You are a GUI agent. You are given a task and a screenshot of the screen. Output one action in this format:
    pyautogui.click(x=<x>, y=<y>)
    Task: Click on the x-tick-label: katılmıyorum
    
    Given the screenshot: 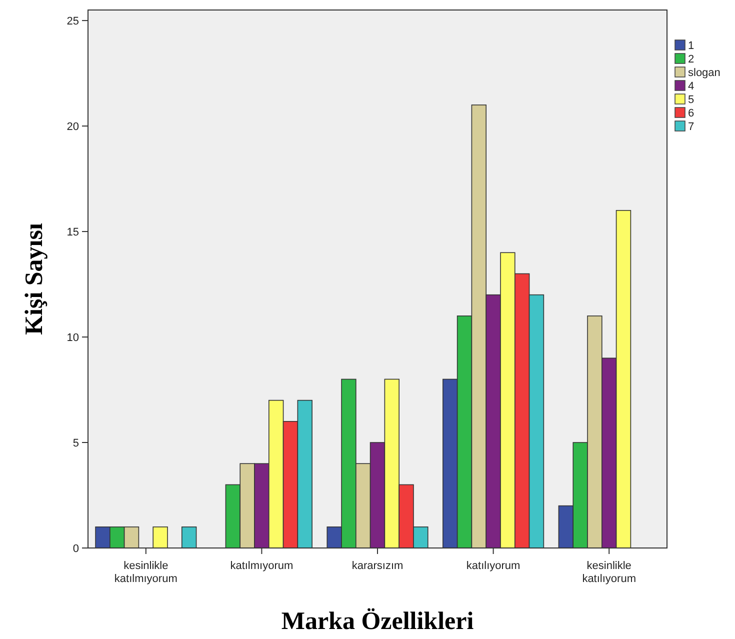 What is the action you would take?
    pyautogui.click(x=262, y=566)
    